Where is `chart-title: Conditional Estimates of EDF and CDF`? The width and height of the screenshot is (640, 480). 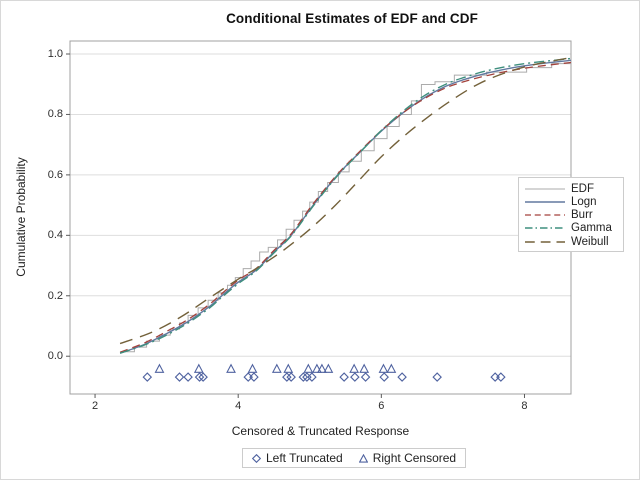 chart-title: Conditional Estimates of EDF and CDF is located at coordinates (352, 18).